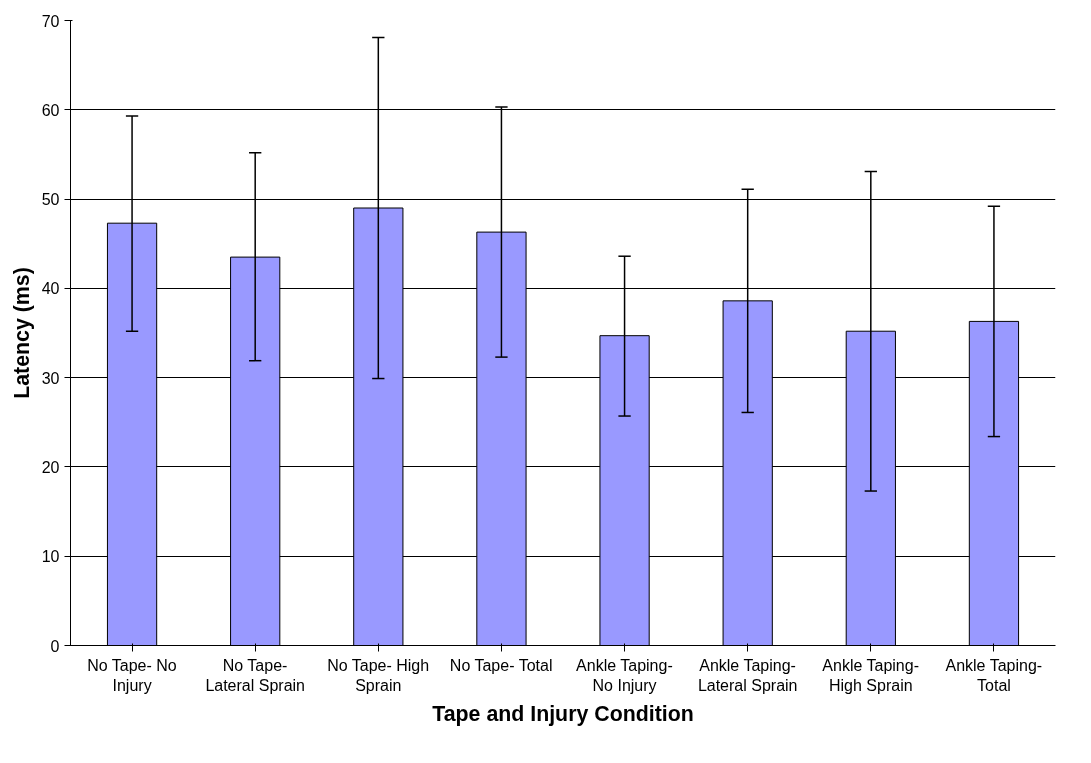 The image size is (1091, 763). Describe the element at coordinates (50, 110) in the screenshot. I see `y-tick-label: 60` at that location.